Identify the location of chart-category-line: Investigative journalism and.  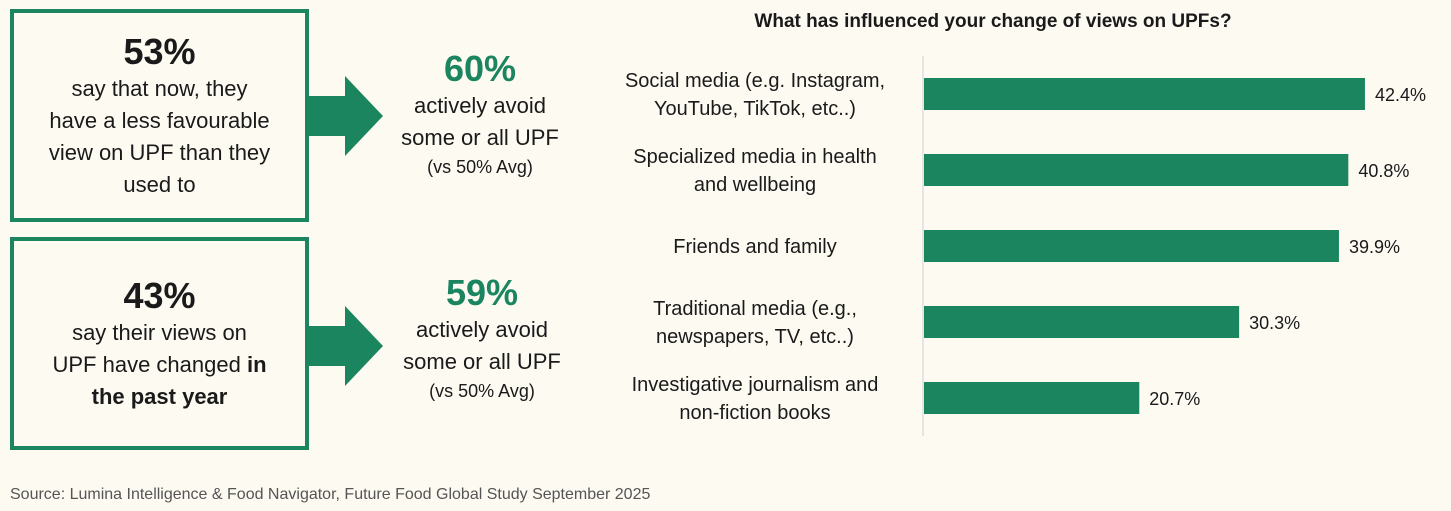
(755, 385).